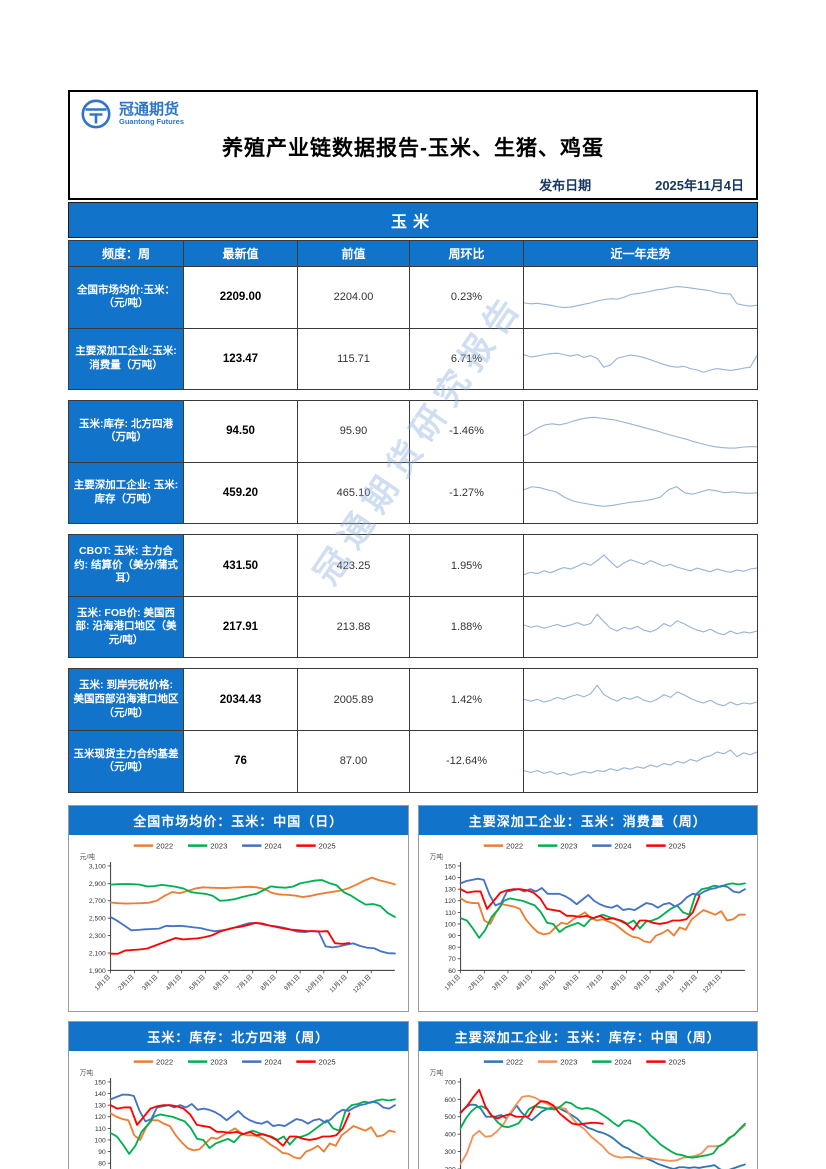  I want to click on table-row: 玉米现货主力合约基差（元/吨） 76 87.00 -12.64%, so click(413, 761).